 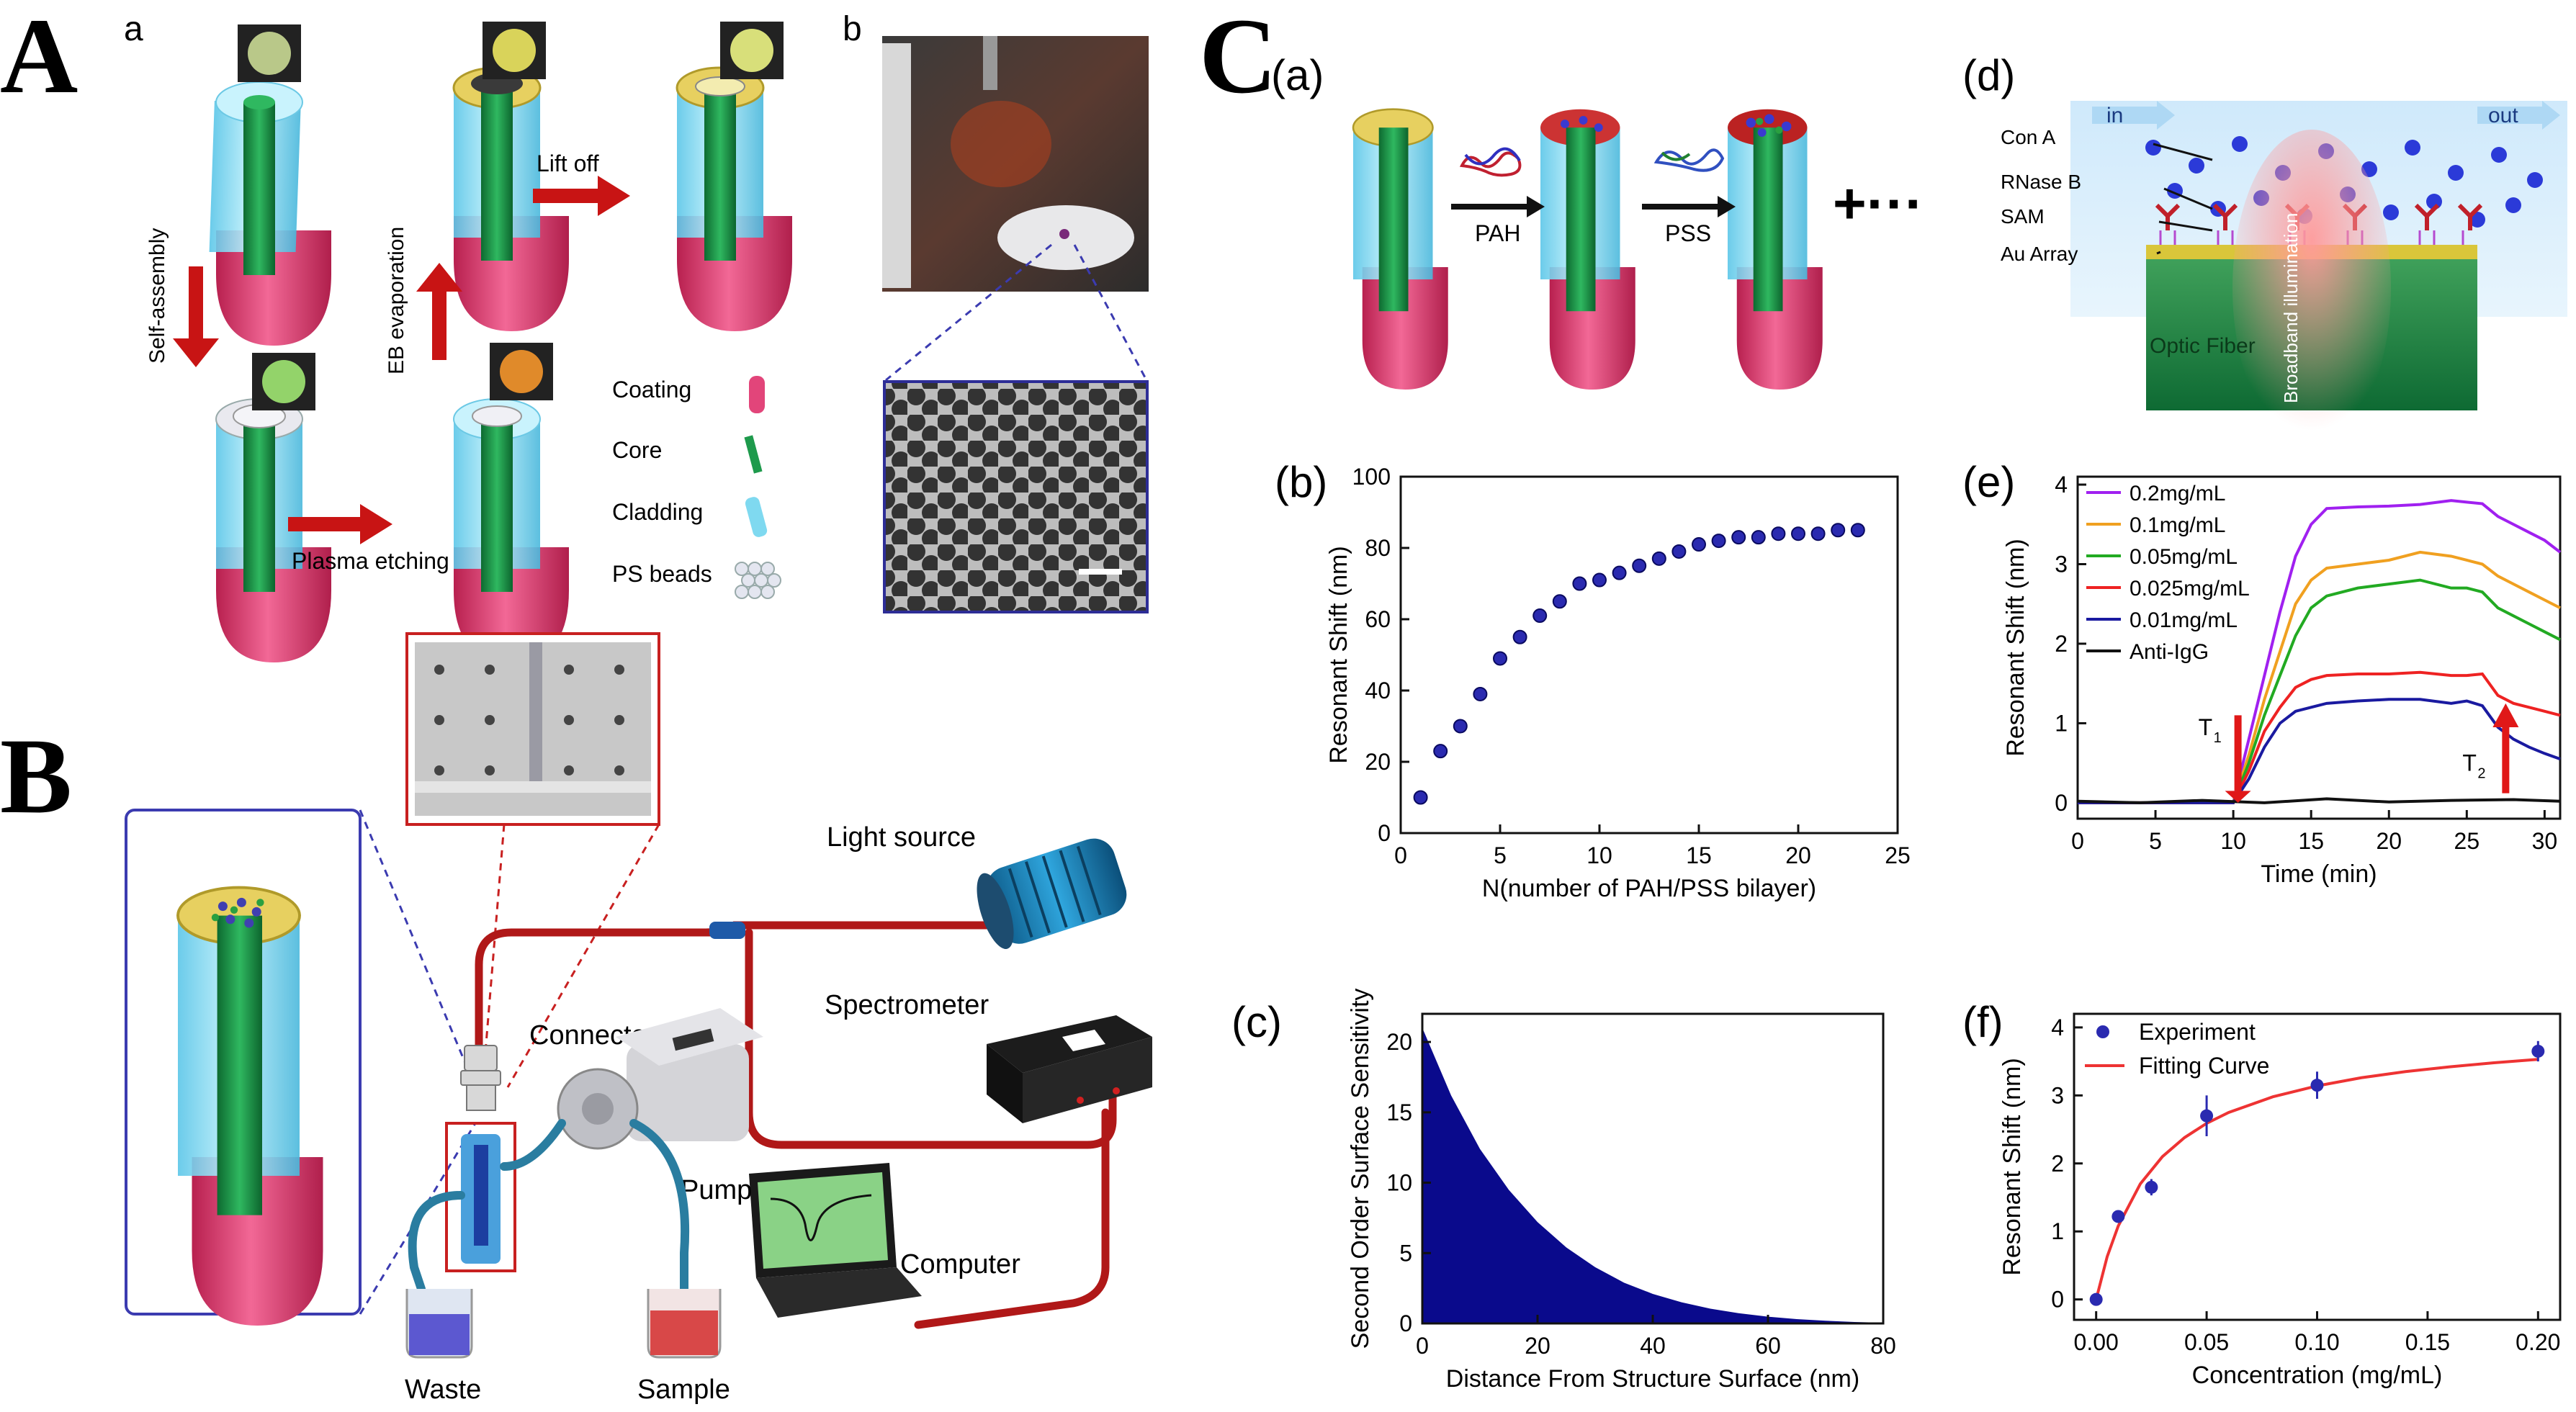 What do you see at coordinates (1399, 1112) in the screenshot?
I see `y-tick-label: 15` at bounding box center [1399, 1112].